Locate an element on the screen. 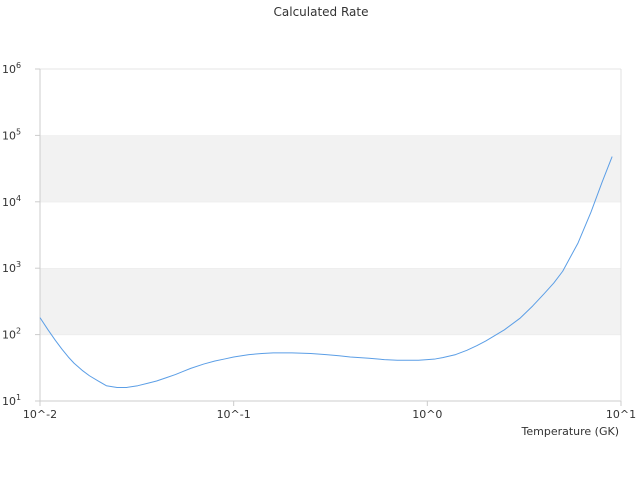 Image resolution: width=640 pixels, height=480 pixels. x-tick-label: 10^-1 is located at coordinates (234, 414).